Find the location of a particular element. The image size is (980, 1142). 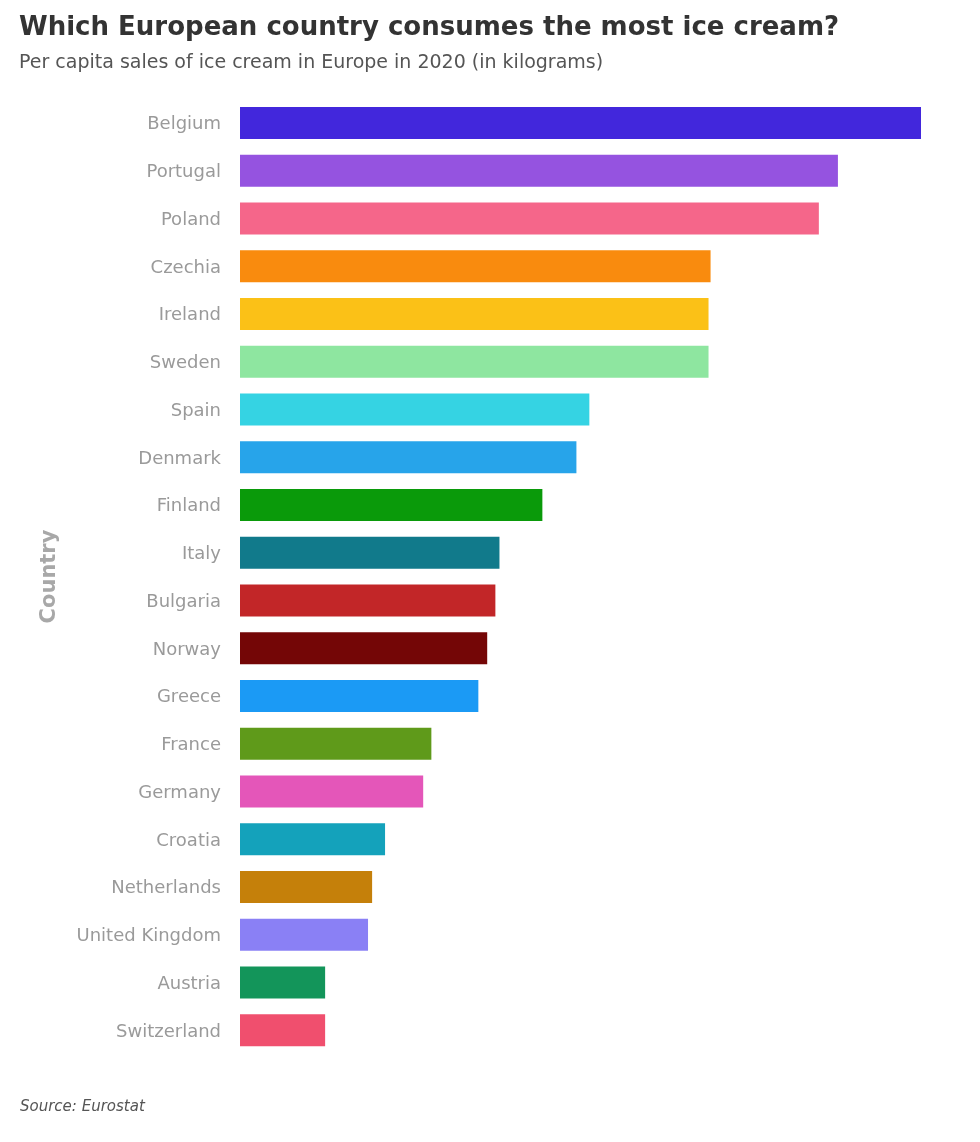

y-tick-label: United Kingdom is located at coordinates (148, 935).